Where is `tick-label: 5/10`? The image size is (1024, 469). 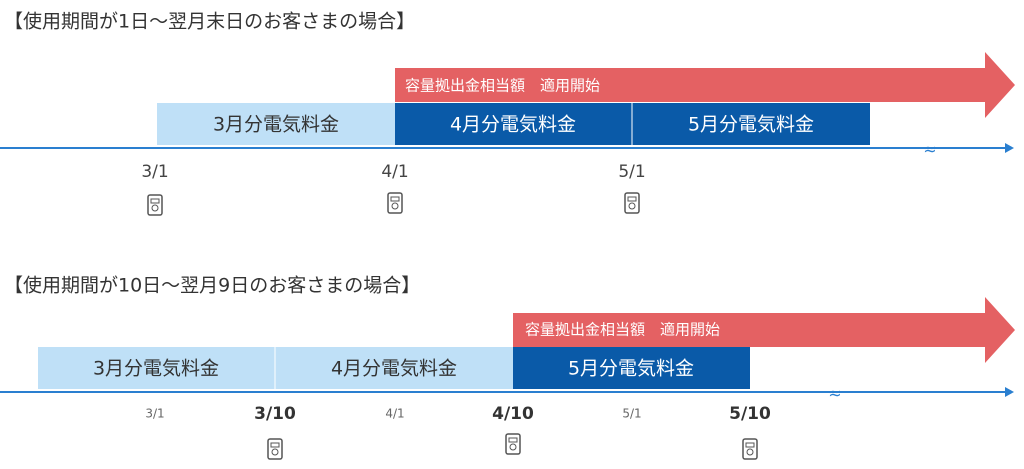 tick-label: 5/10 is located at coordinates (750, 414).